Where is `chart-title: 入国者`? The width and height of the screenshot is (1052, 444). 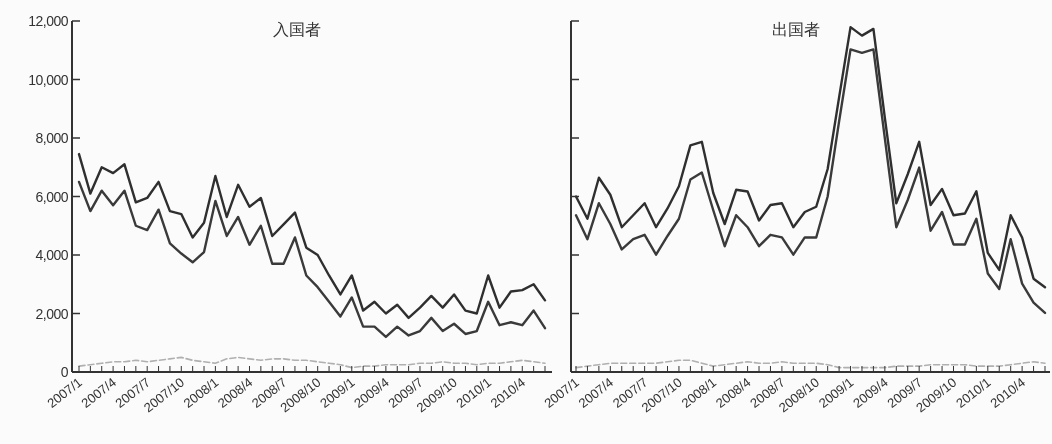
chart-title: 入国者 is located at coordinates (297, 29).